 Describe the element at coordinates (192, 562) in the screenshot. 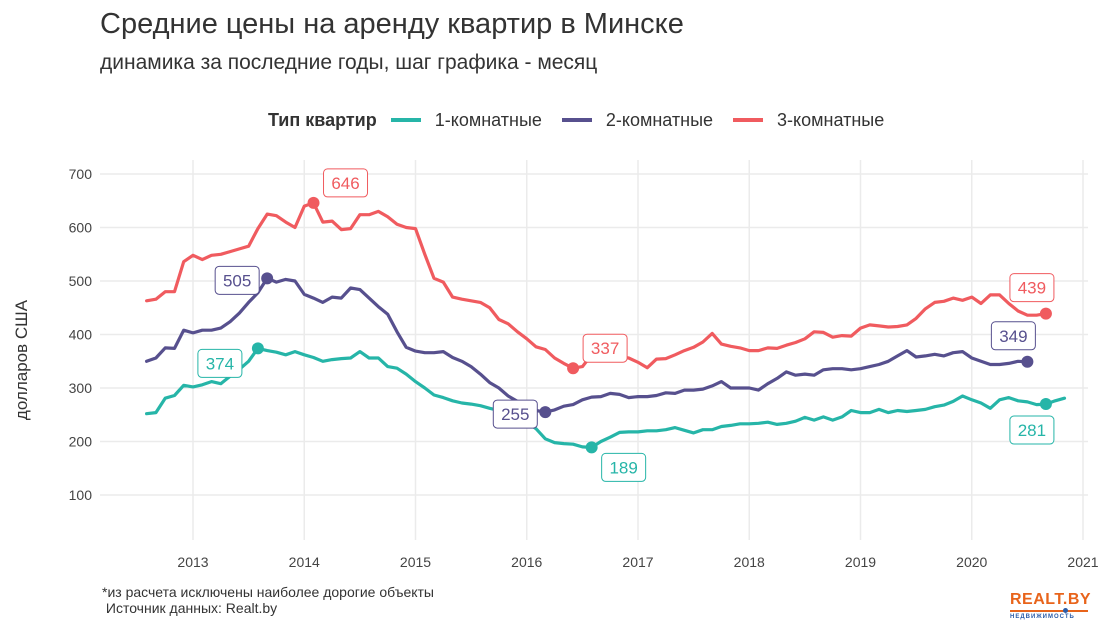

I see `x-tick-label: 2013` at that location.